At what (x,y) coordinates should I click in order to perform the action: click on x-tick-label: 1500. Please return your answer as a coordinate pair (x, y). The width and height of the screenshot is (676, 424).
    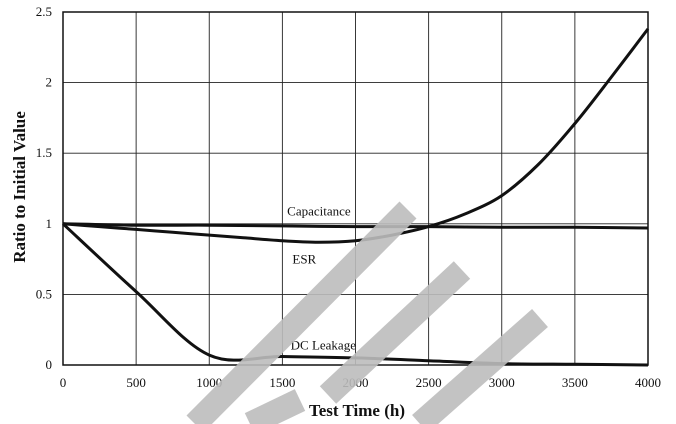
    Looking at the image, I should click on (282, 382).